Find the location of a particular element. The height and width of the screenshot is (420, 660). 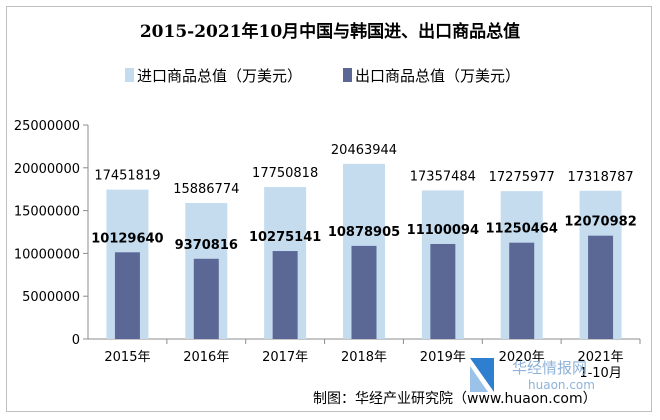

watermark: 华经情报网 huaon.com is located at coordinates (532, 375).